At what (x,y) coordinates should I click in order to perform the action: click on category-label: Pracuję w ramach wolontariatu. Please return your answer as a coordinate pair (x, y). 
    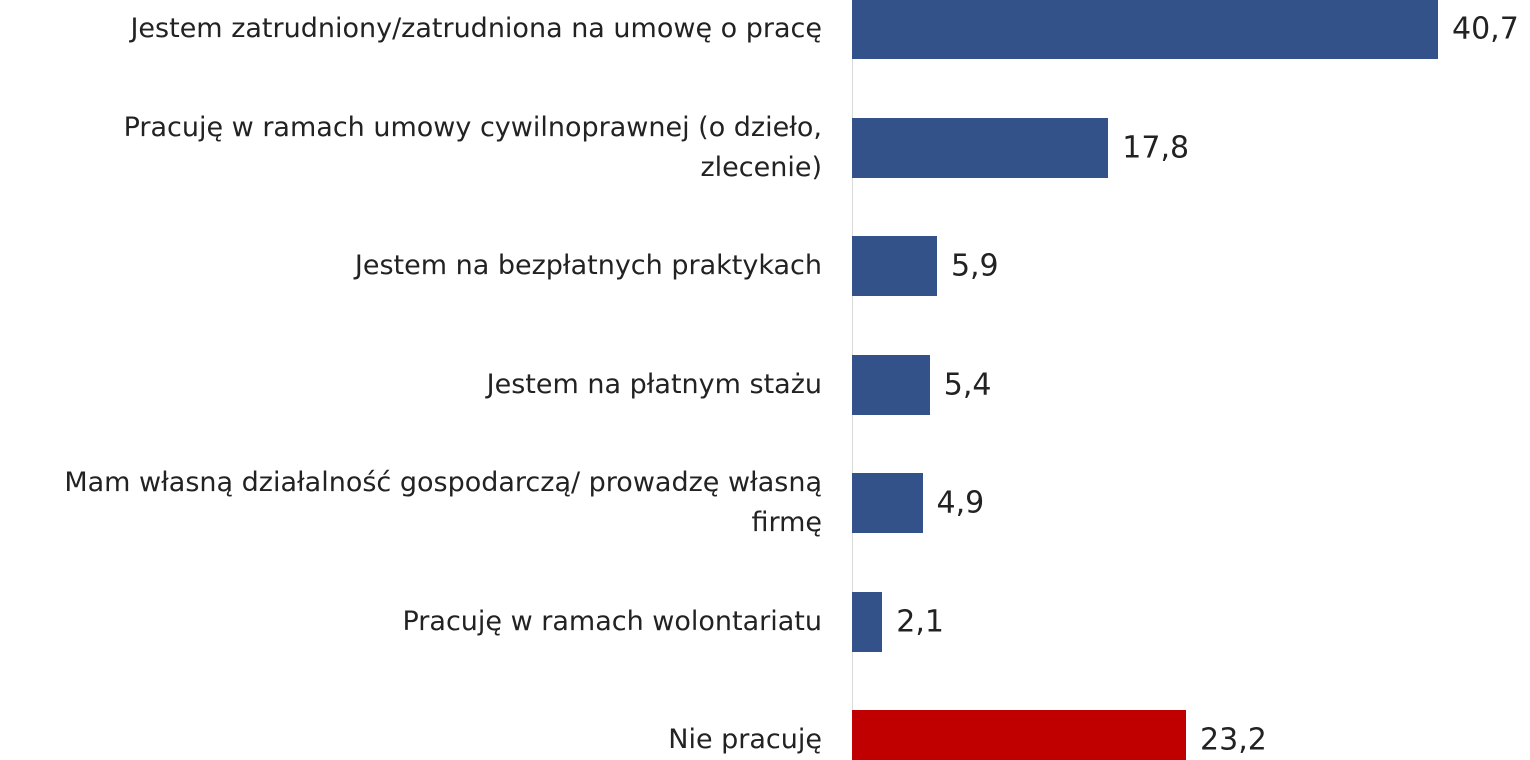
    Looking at the image, I should click on (612, 621).